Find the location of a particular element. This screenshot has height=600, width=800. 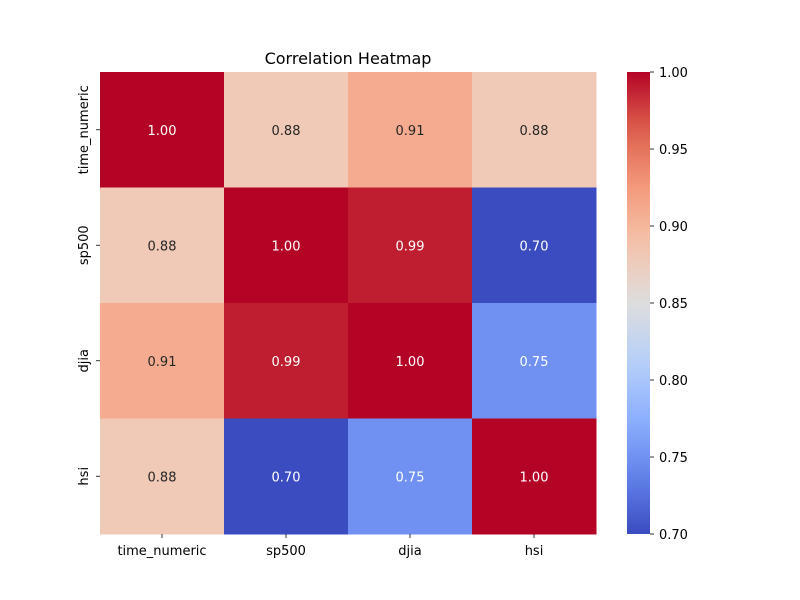

x-tick-label-3: hsi is located at coordinates (534, 551).